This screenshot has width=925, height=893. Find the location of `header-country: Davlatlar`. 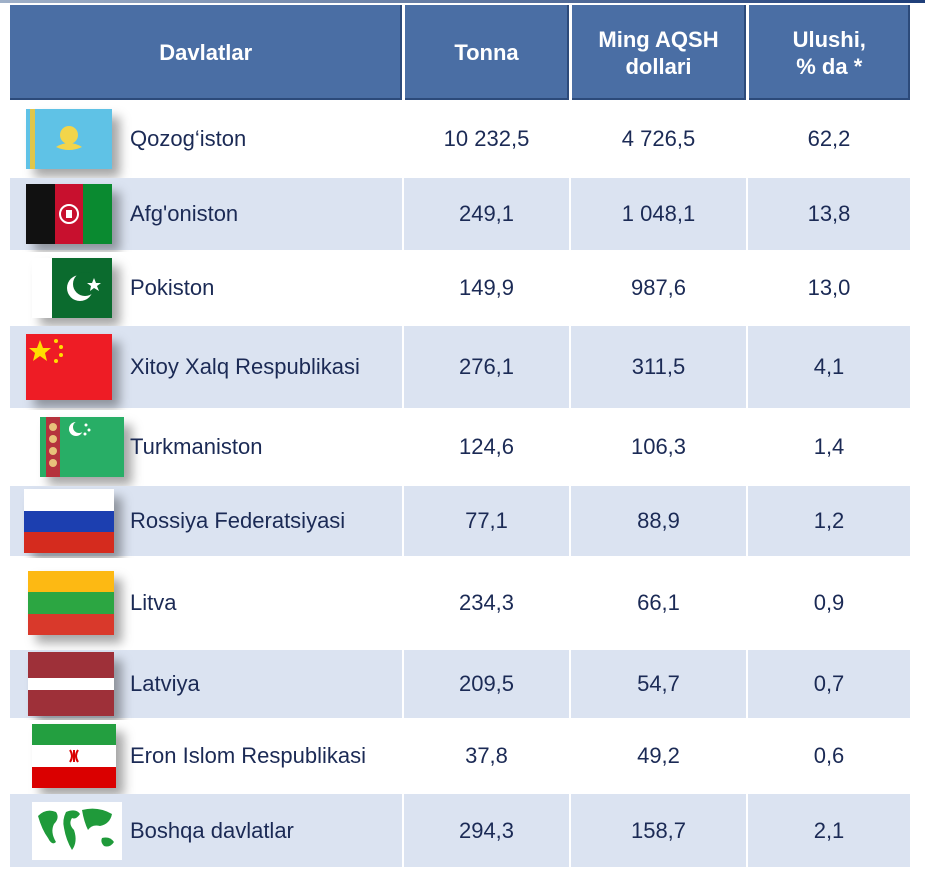

header-country: Davlatlar is located at coordinates (206, 53).